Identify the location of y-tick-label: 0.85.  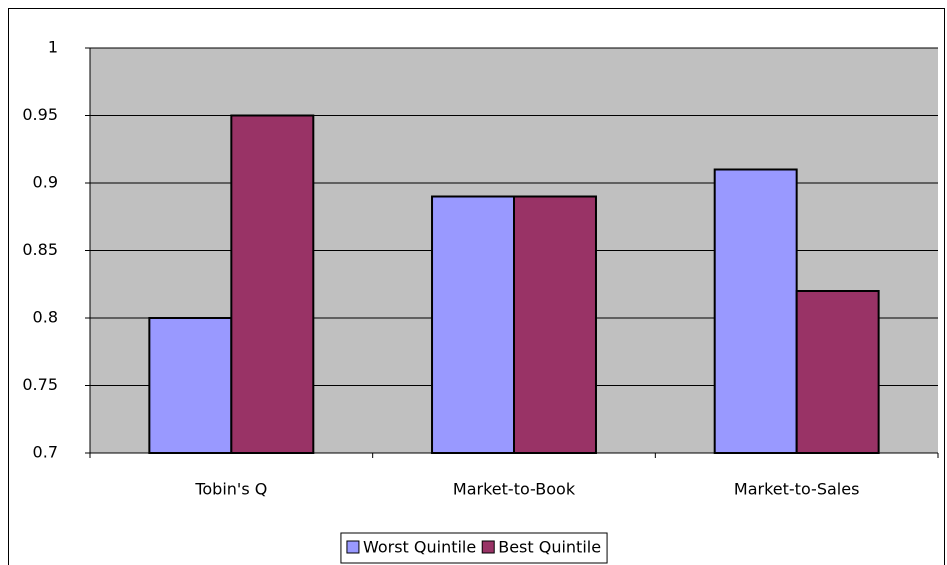
(40, 249).